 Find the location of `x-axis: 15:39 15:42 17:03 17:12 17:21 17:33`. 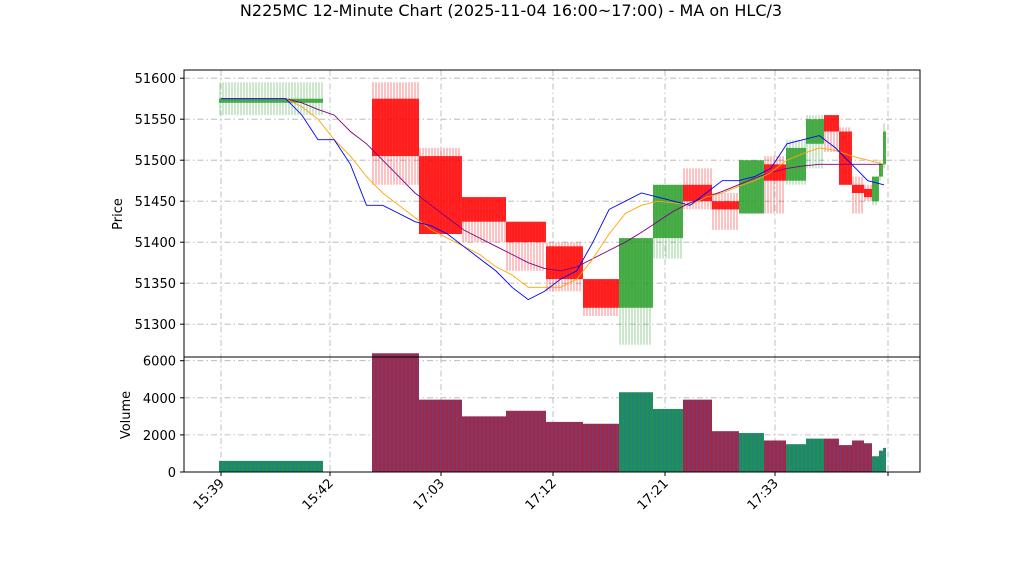

x-axis: 15:39 15:42 17:03 17:12 17:21 17:33 is located at coordinates (540, 492).